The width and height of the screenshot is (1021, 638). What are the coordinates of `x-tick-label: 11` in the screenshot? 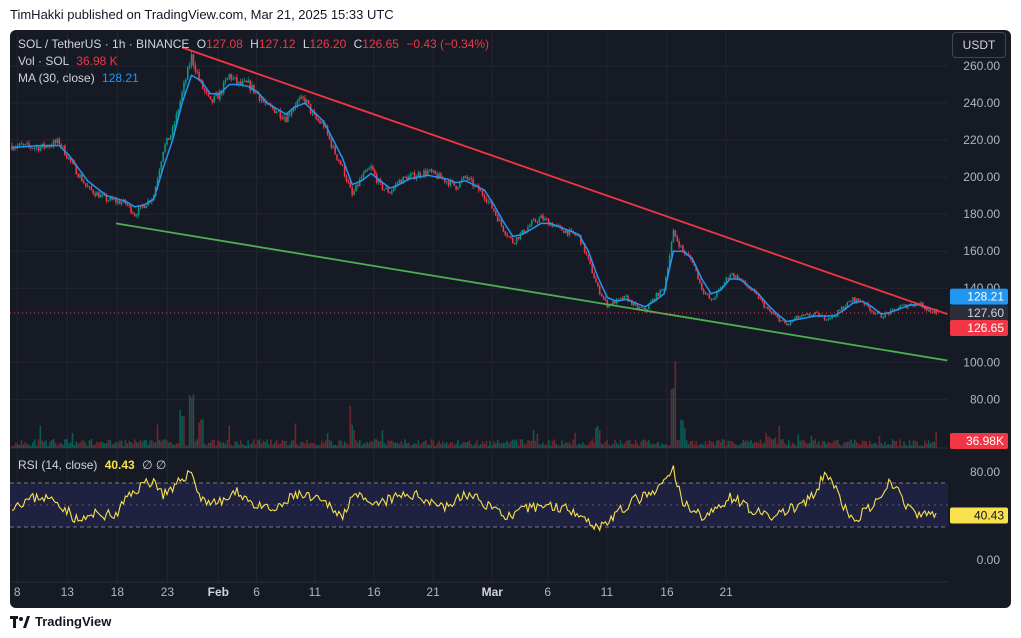 It's located at (607, 592).